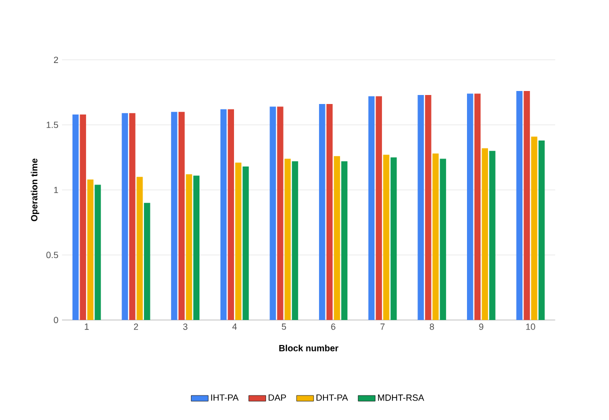 Image resolution: width=609 pixels, height=420 pixels. Describe the element at coordinates (56, 189) in the screenshot. I see `y-tick-label: 1` at that location.